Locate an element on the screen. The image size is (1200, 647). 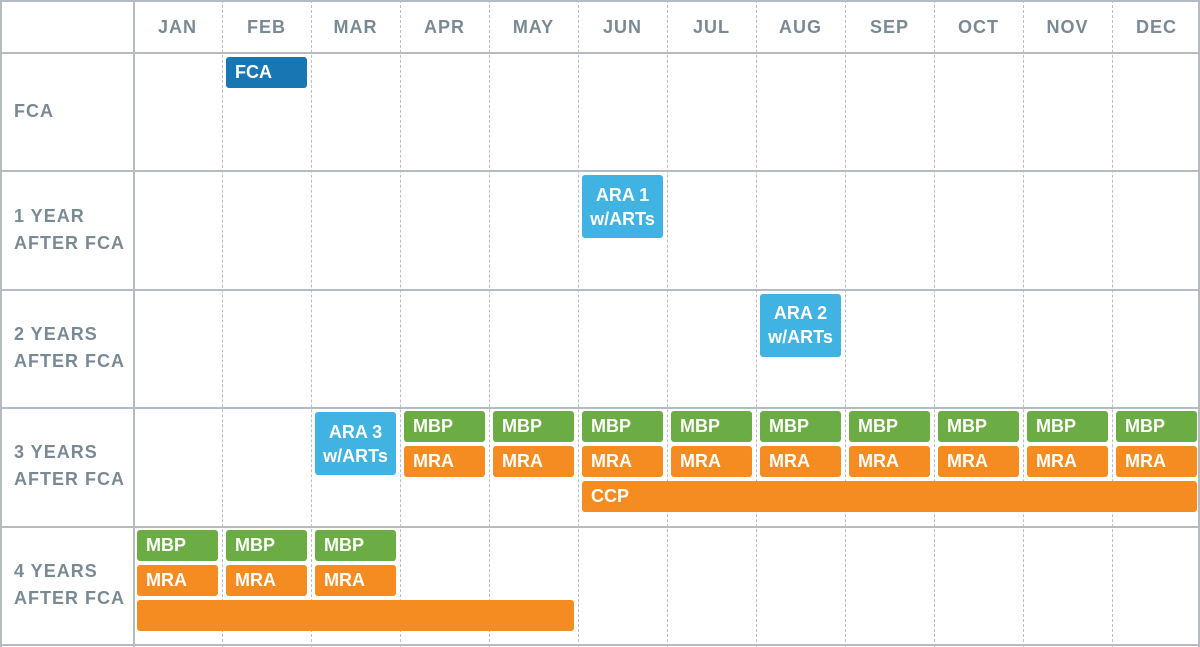
row-label-line1: 4 YEARS is located at coordinates (56, 570).